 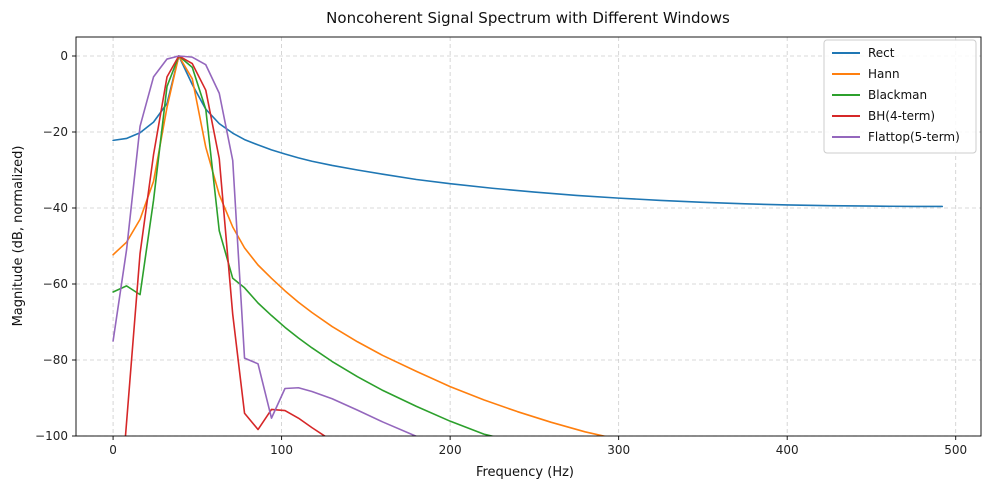 I want to click on y-tick-label: −40, so click(x=55, y=208).